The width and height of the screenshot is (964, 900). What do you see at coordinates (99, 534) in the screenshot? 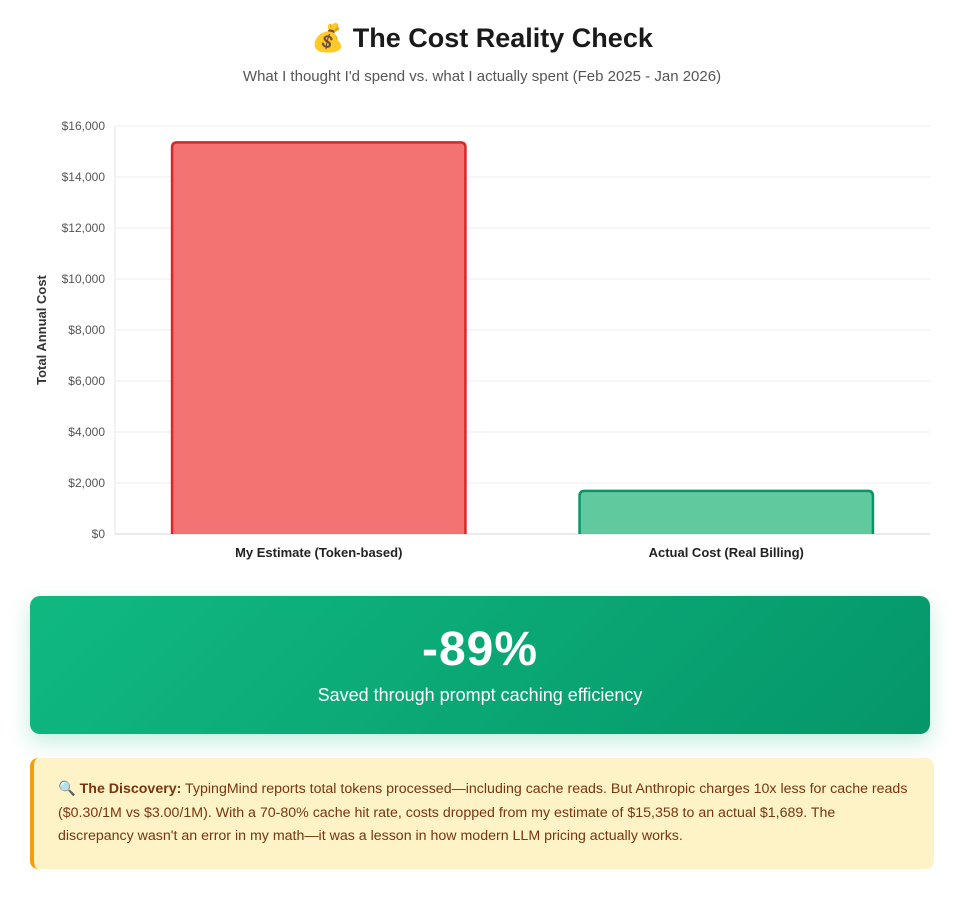
I see `y-tick-label: $0` at bounding box center [99, 534].